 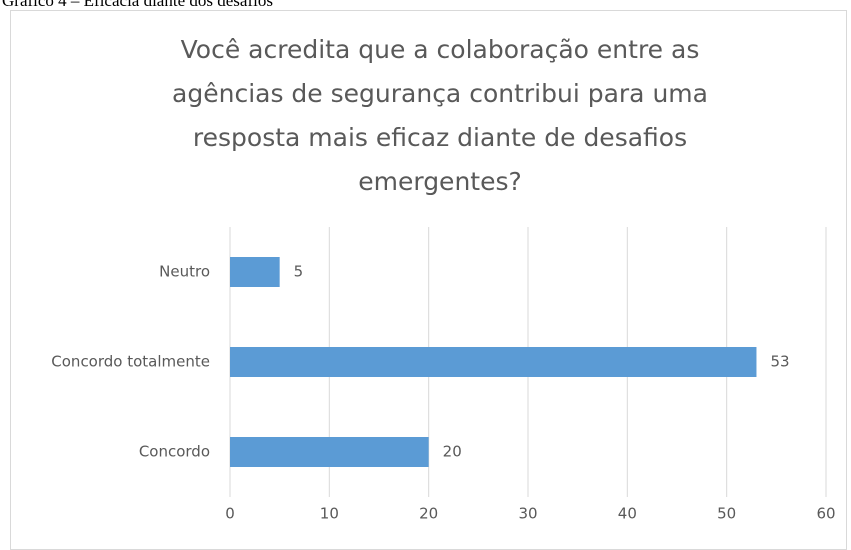 What do you see at coordinates (184, 272) in the screenshot?
I see `y-tick-label: Neutro` at bounding box center [184, 272].